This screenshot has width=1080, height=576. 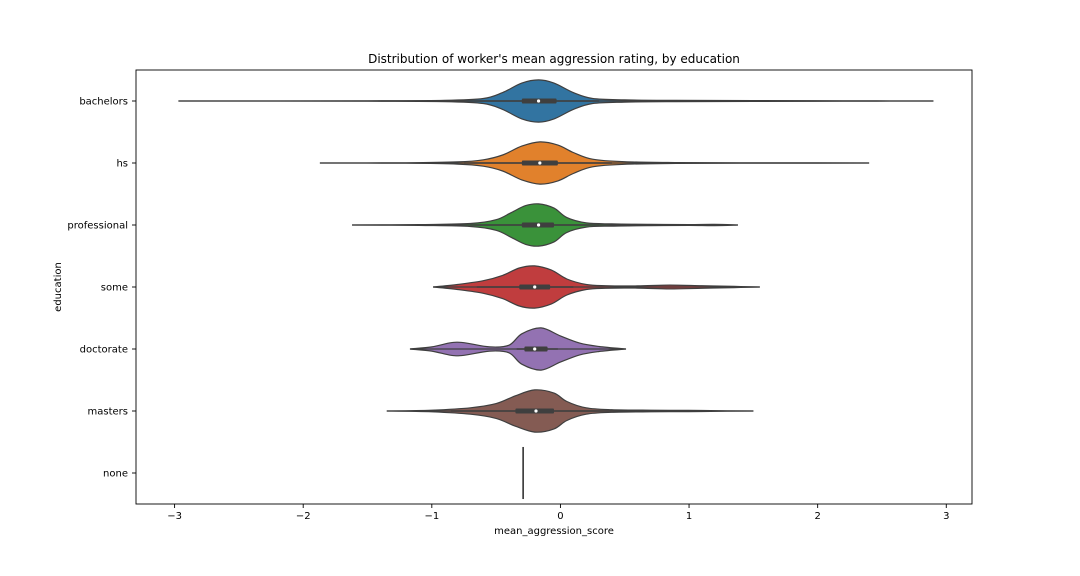 What do you see at coordinates (596, 287) in the screenshot?
I see `violin-some` at bounding box center [596, 287].